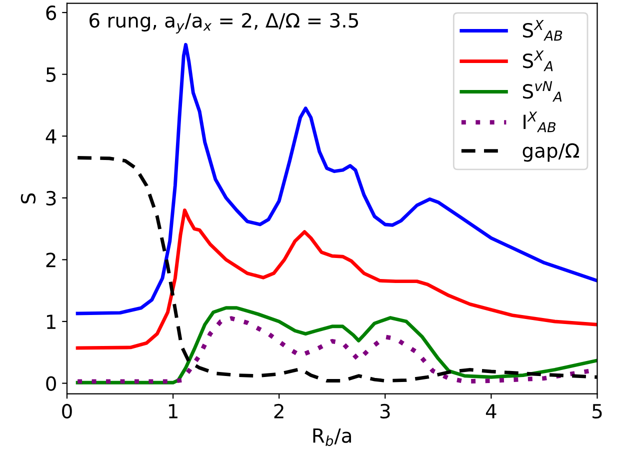 This screenshot has width=632, height=466. Describe the element at coordinates (550, 152) in the screenshot. I see `legend-label: gap/Ω` at that location.